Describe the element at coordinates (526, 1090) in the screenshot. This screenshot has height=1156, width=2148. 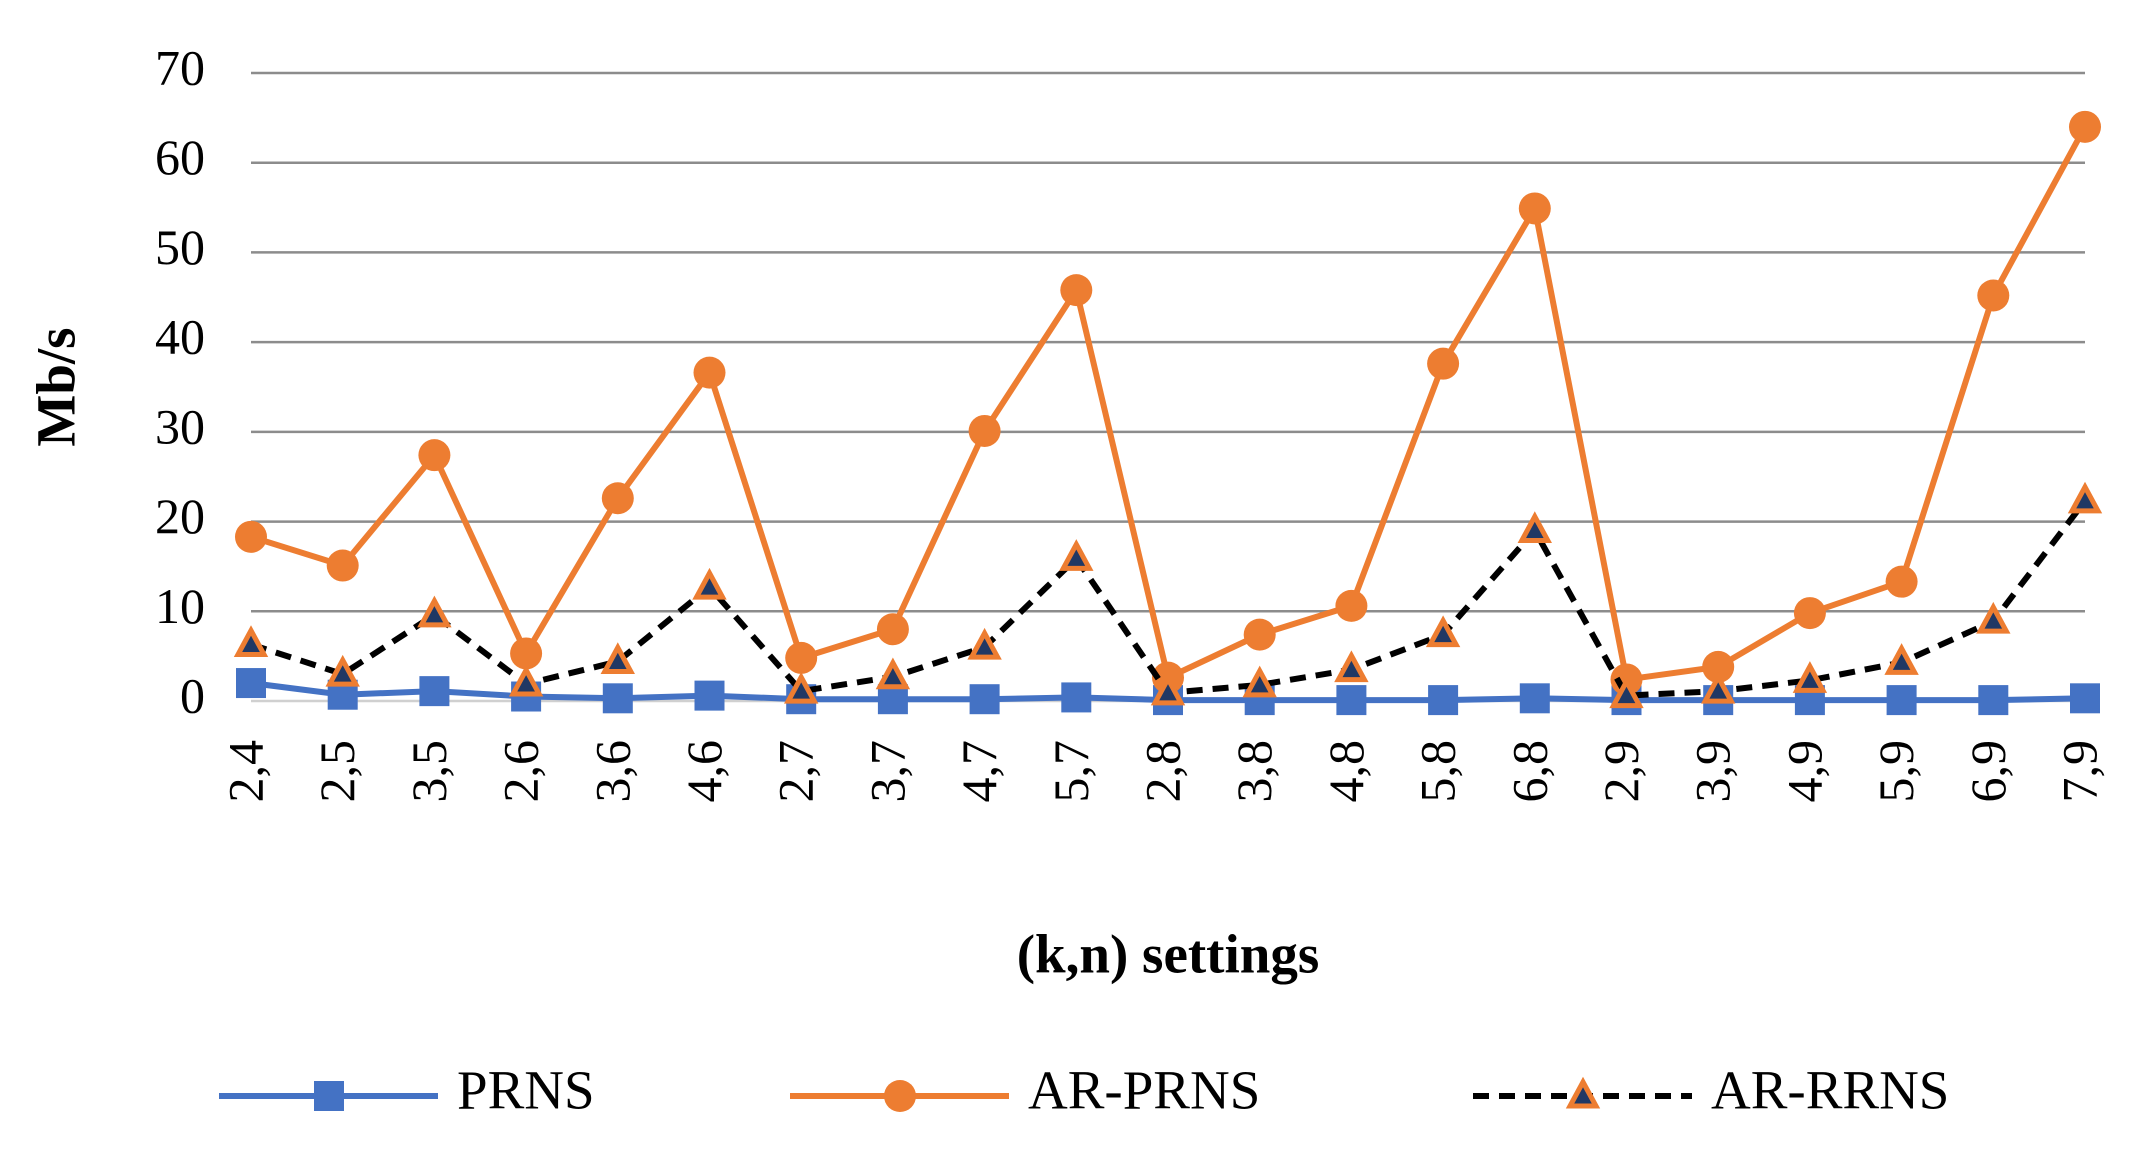
I see `legend-label: PRNS` at that location.